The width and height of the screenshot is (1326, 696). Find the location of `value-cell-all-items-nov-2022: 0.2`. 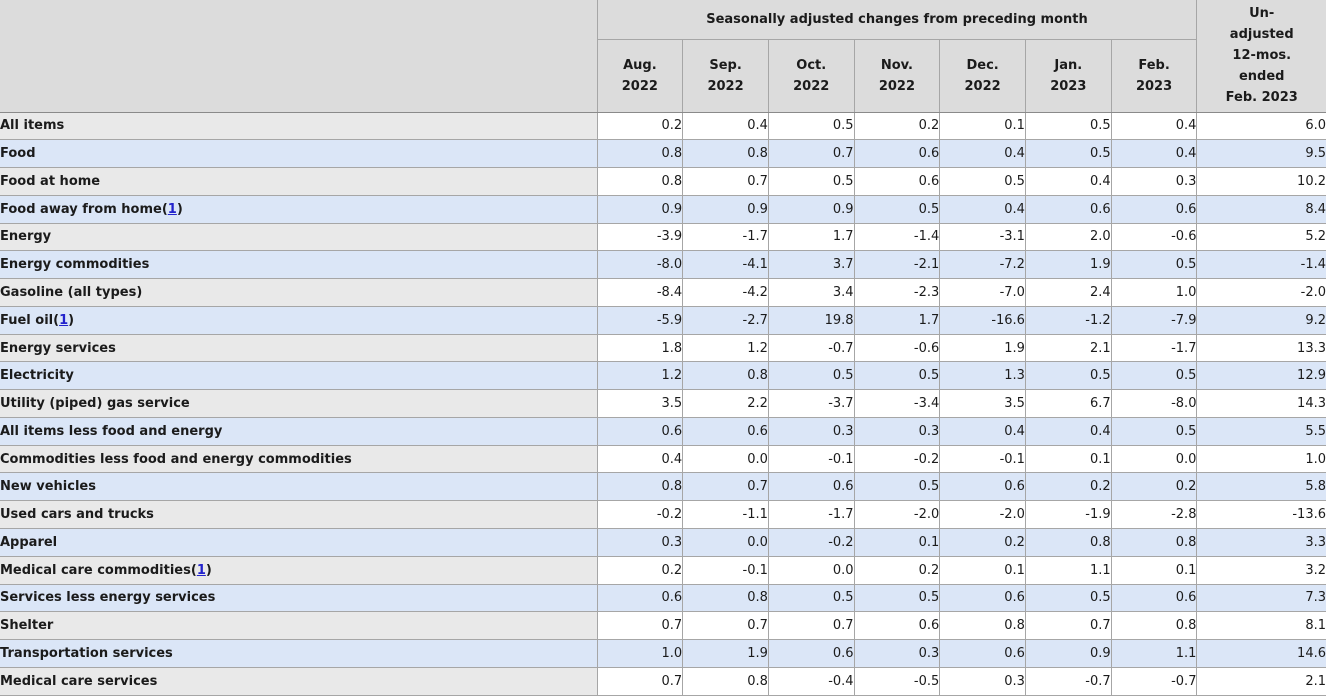

value-cell-all-items-nov-2022: 0.2 is located at coordinates (897, 126).